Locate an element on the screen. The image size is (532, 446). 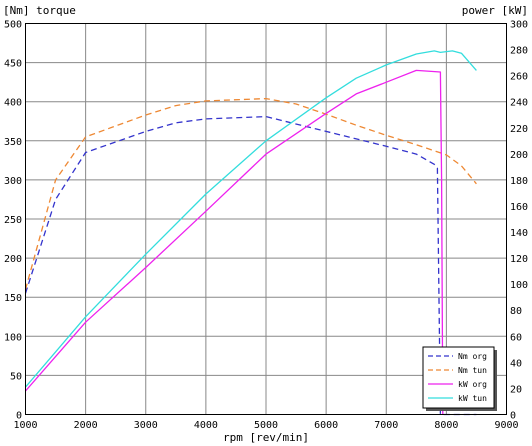
y-left-tick-label: 350 is located at coordinates (13, 142).